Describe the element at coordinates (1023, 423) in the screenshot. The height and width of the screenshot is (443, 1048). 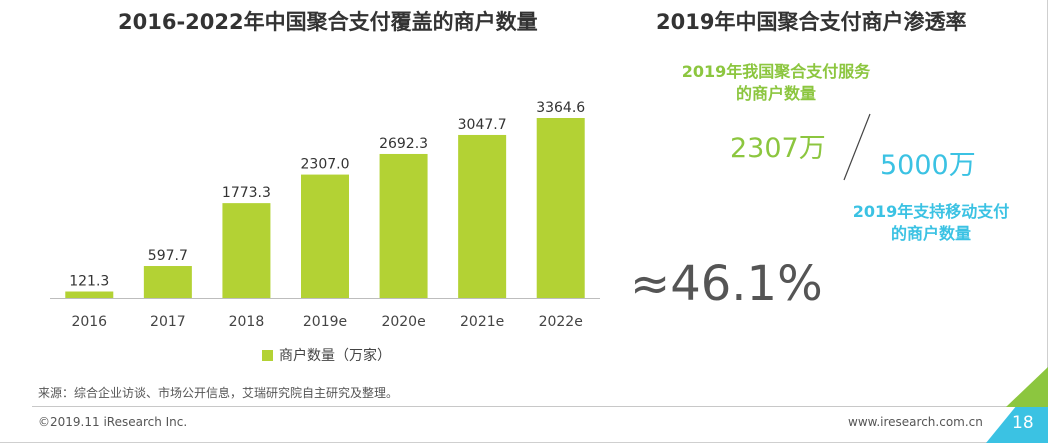
I see `page-number: 18` at that location.